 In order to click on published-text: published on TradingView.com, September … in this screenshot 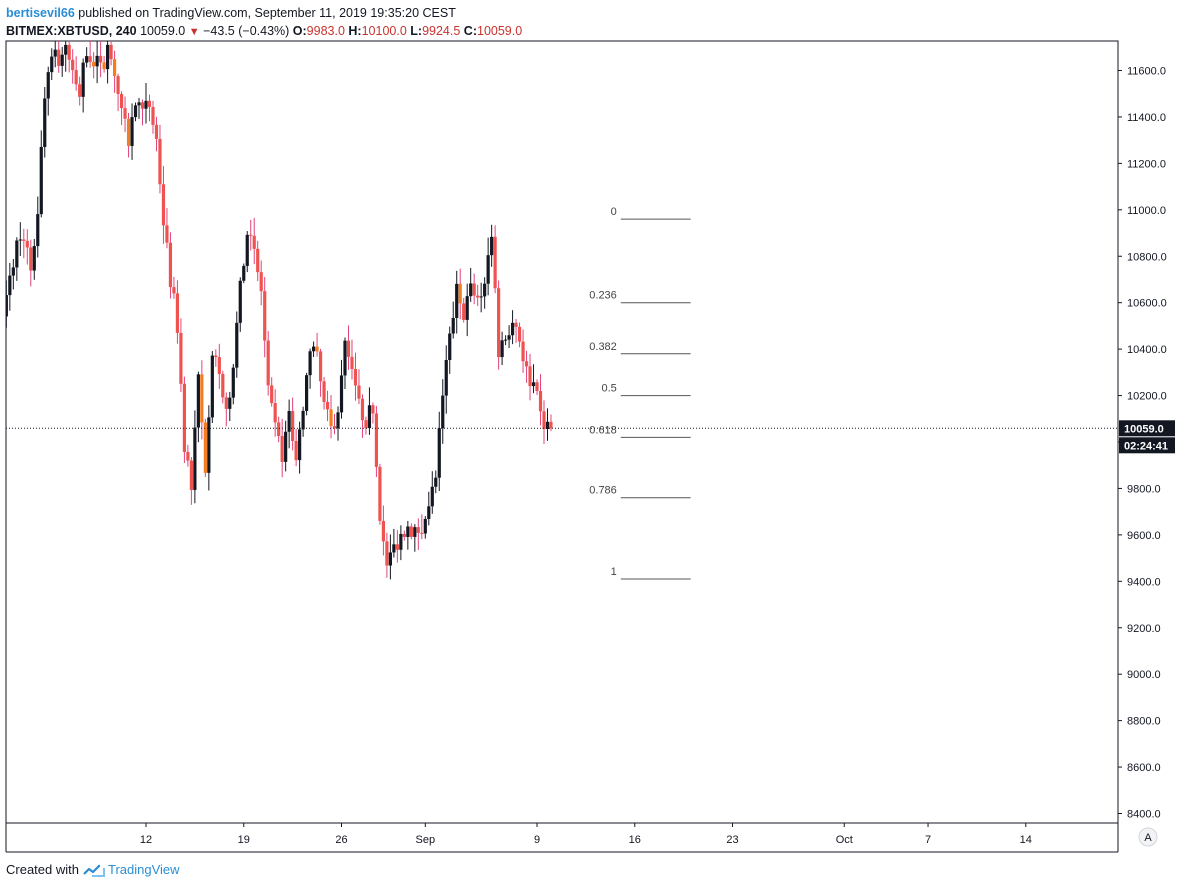, I will do `click(265, 13)`.